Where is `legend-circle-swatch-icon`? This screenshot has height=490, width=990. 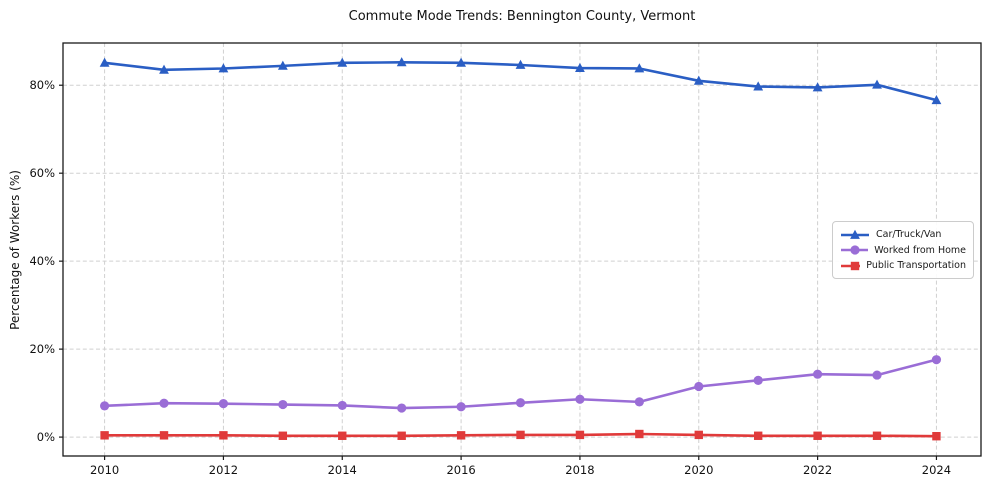
legend-circle-swatch-icon is located at coordinates (855, 250).